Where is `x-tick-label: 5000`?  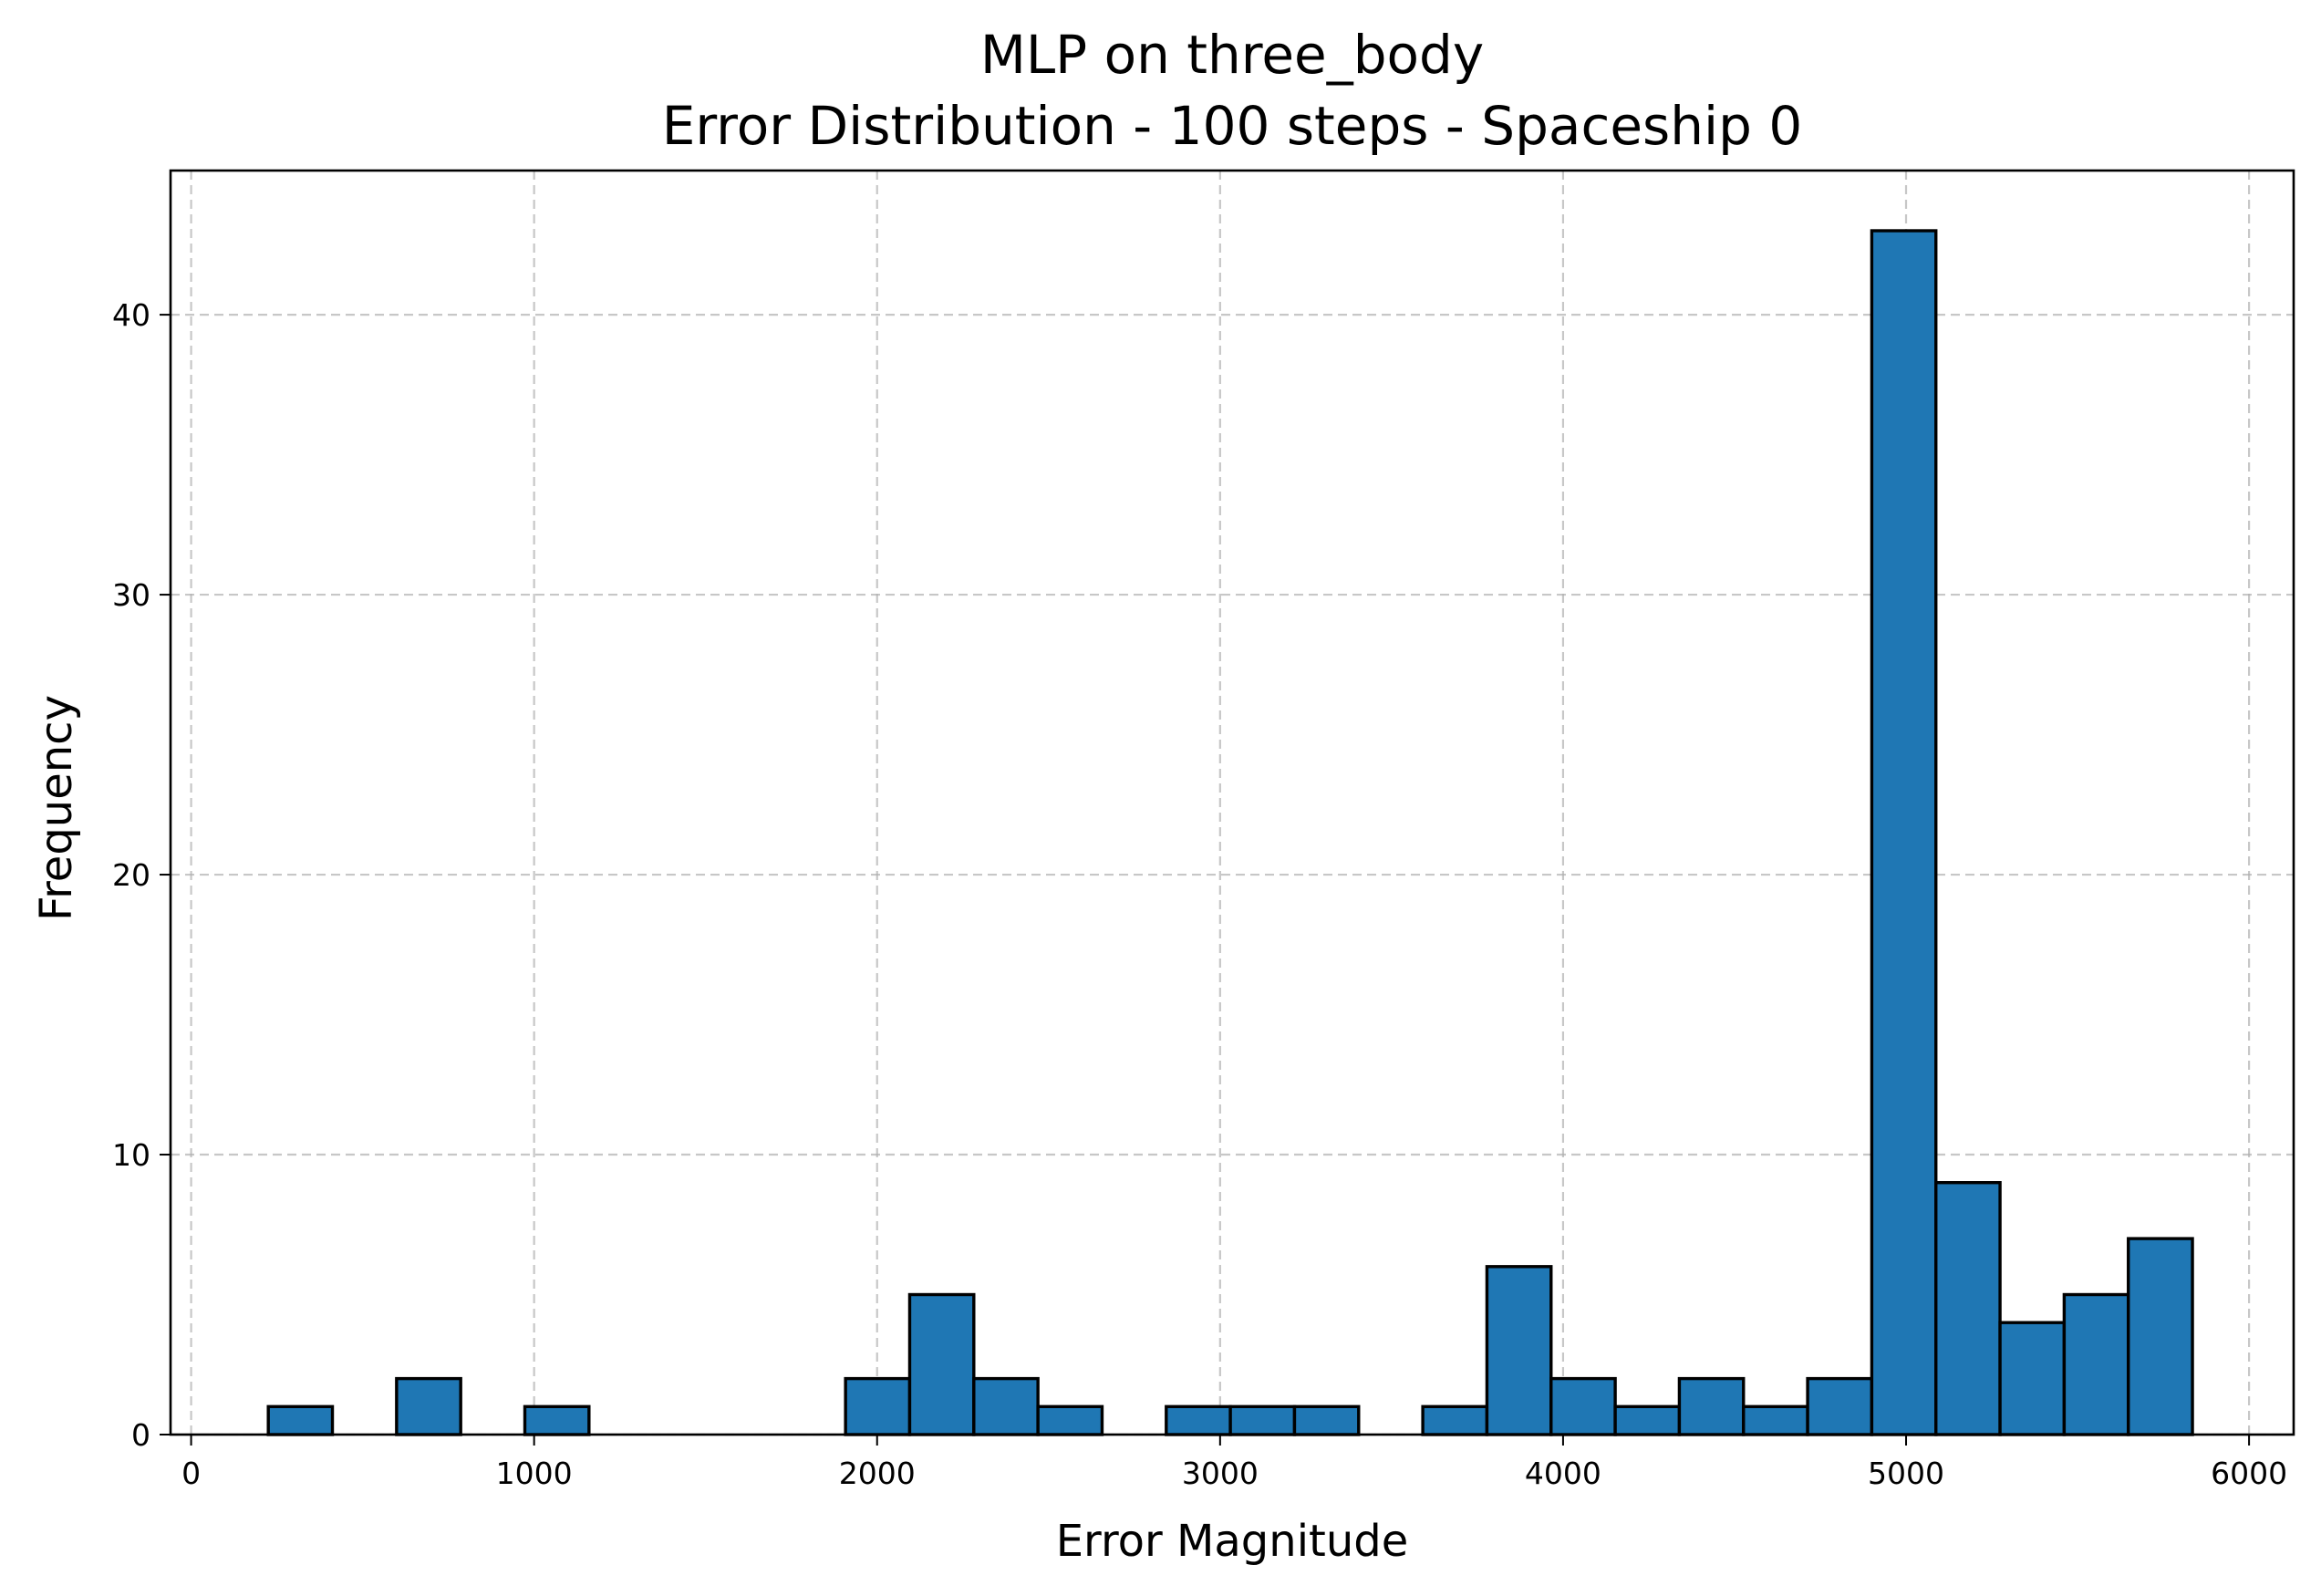
x-tick-label: 5000 is located at coordinates (1906, 1474).